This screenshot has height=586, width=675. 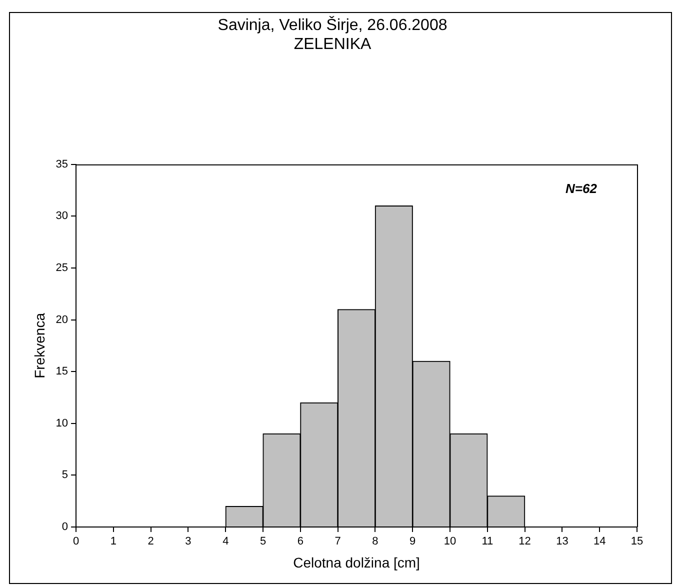 What do you see at coordinates (39, 345) in the screenshot?
I see `y-axis-title: Frekvenca` at bounding box center [39, 345].